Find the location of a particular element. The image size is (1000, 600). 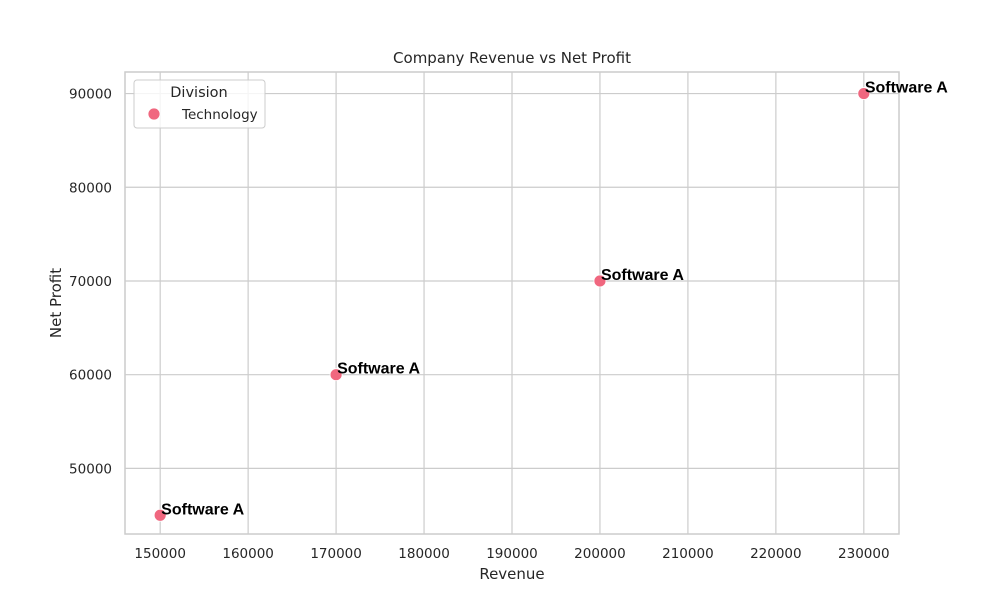

legend-marker-technology is located at coordinates (154, 114).